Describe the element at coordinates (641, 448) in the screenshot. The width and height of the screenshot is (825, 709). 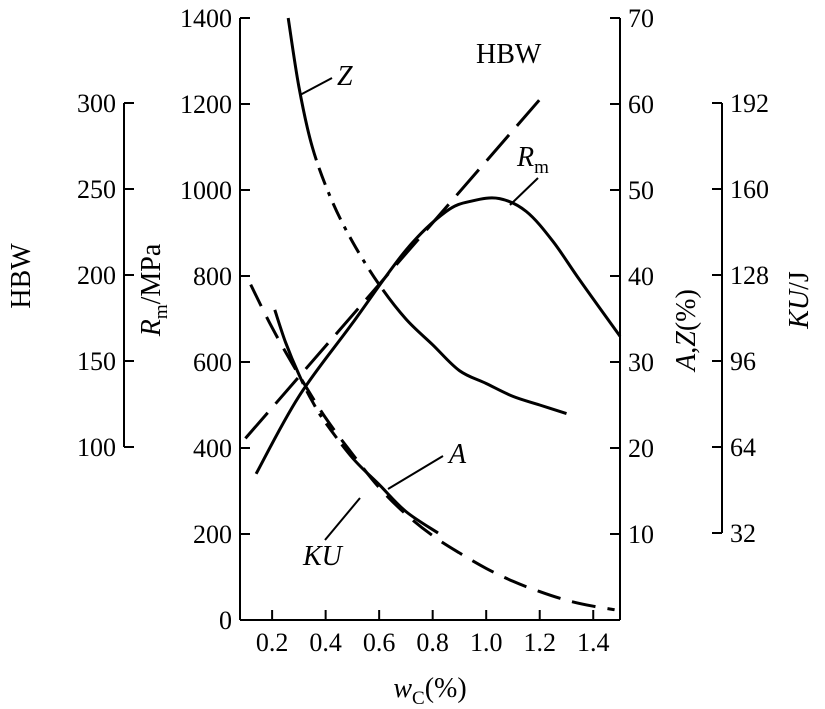
I see `az-tick-label: 20` at that location.